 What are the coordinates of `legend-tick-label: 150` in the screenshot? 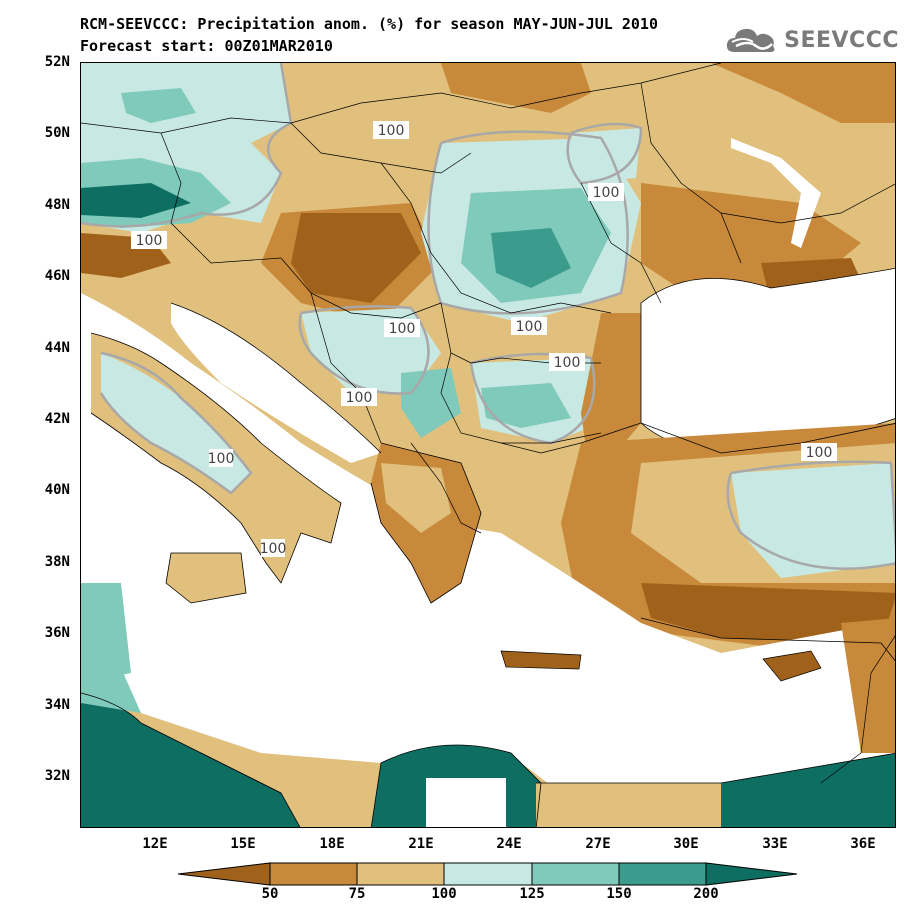 It's located at (619, 894).